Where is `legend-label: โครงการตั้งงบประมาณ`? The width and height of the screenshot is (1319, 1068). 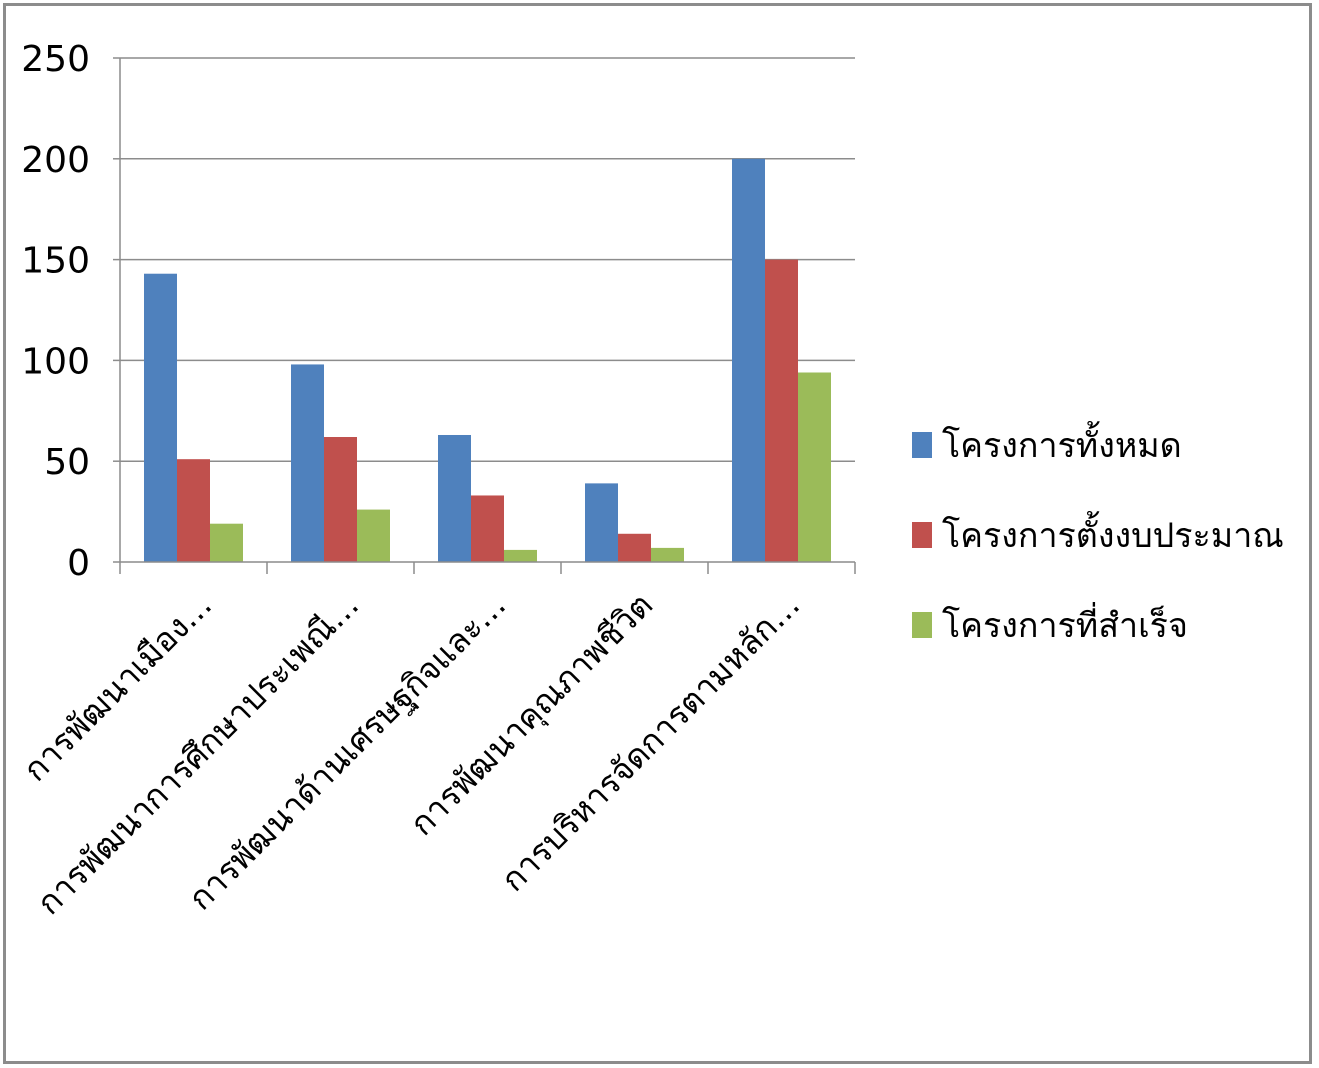 legend-label: โครงการตั้งงบประมาณ is located at coordinates (1113, 533).